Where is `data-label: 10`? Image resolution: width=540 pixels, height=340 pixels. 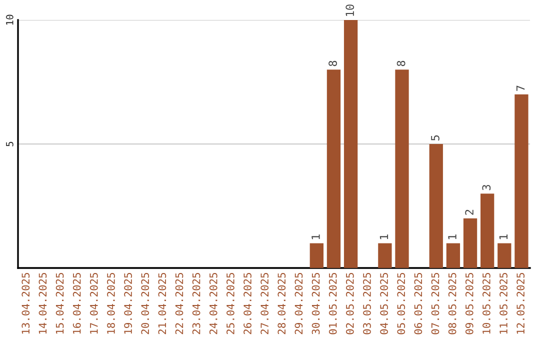
data-label: 10 is located at coordinates (350, 10).